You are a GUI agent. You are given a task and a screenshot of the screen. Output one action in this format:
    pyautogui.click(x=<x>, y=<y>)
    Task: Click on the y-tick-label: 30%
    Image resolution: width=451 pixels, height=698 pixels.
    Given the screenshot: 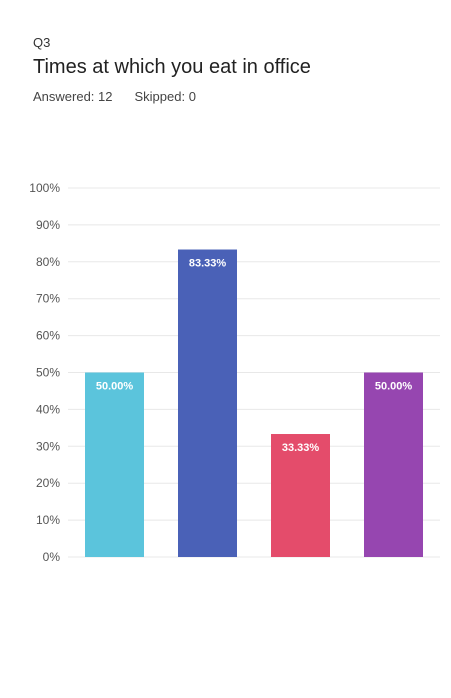 What is the action you would take?
    pyautogui.click(x=48, y=446)
    